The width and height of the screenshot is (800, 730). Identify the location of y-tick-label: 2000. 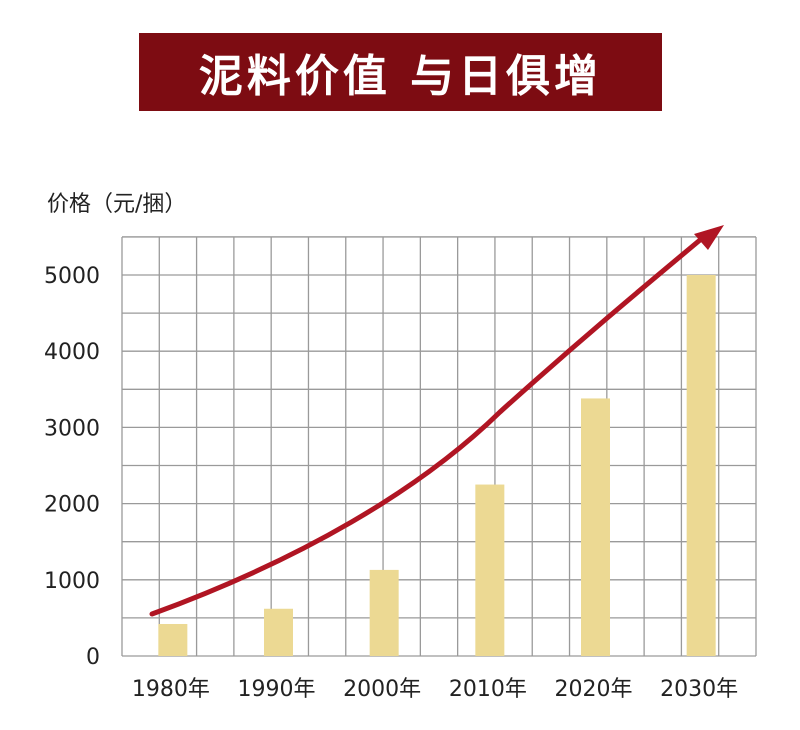
(72, 505).